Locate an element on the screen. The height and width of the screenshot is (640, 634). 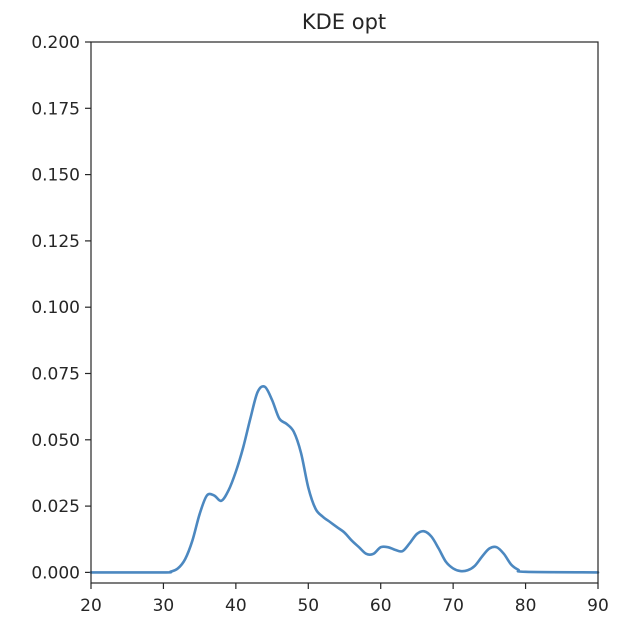
y-tick-label: 0.175 is located at coordinates (55, 109).